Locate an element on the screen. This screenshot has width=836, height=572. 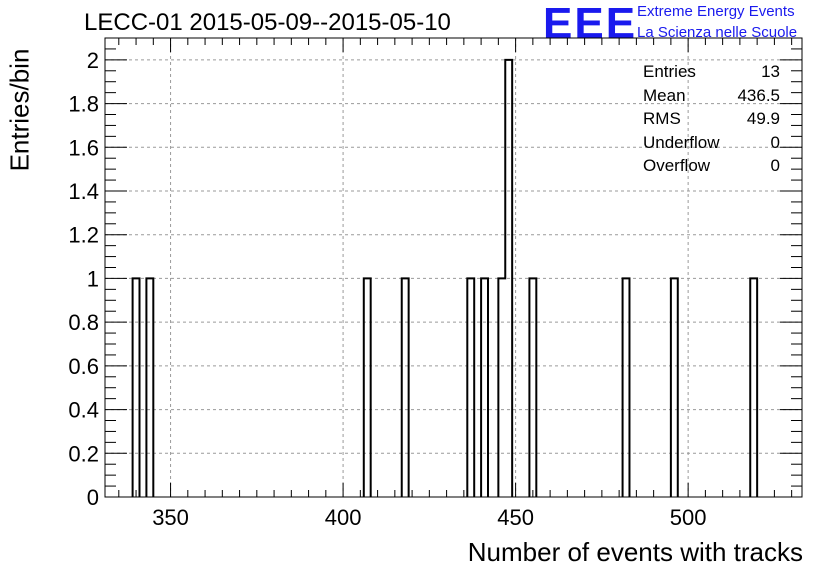
logo-line-1: Extreme Energy Events is located at coordinates (716, 11).